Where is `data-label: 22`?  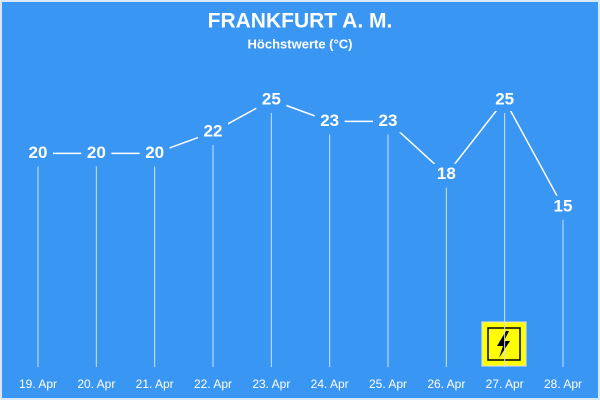 data-label: 22 is located at coordinates (213, 131).